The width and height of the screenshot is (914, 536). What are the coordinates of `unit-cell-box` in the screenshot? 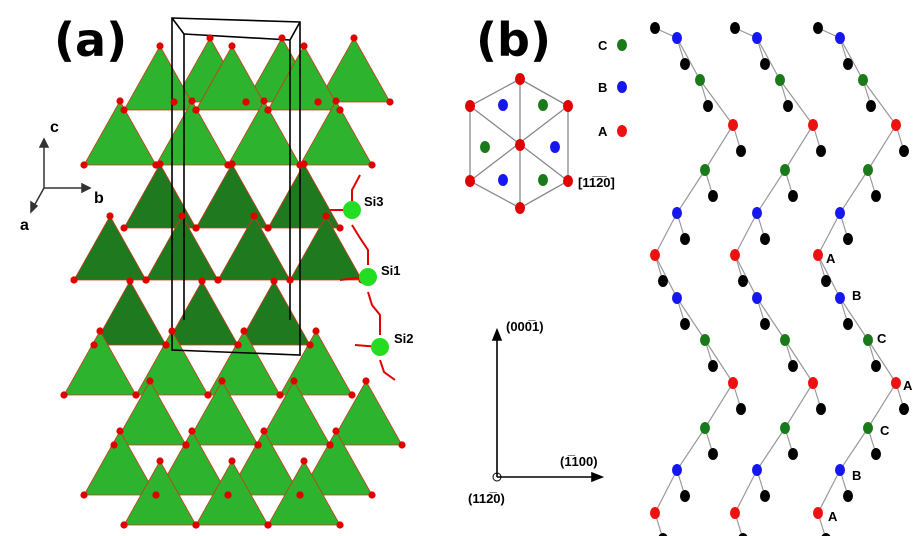 It's located at (236, 186).